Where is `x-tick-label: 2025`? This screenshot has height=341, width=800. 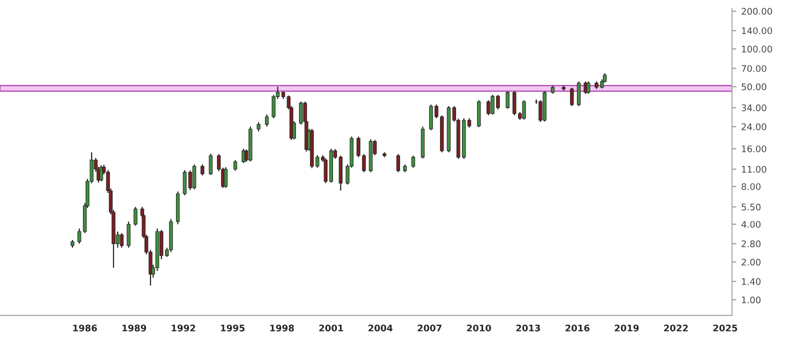 x-tick-label: 2025 is located at coordinates (725, 328).